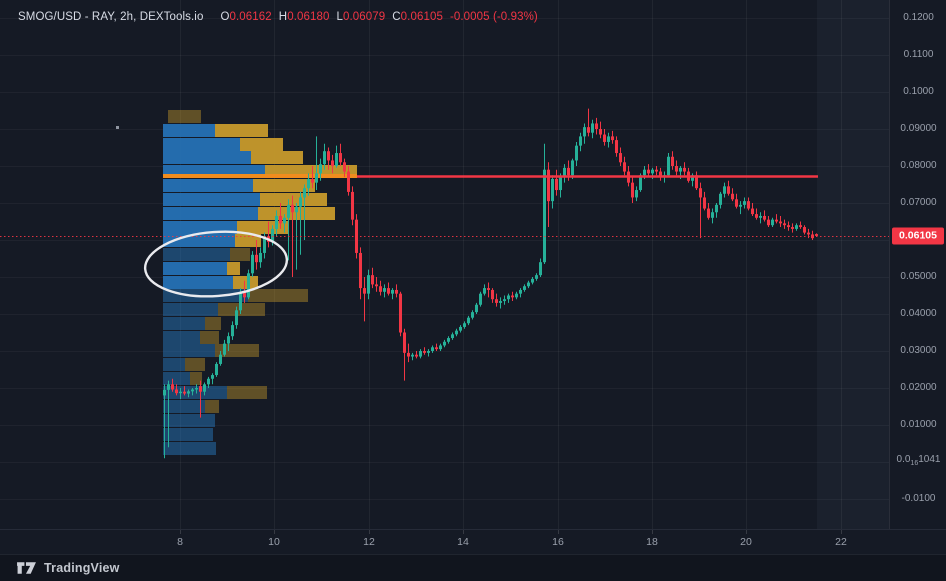 The image size is (946, 581). I want to click on high-value: 0.06180, so click(308, 17).